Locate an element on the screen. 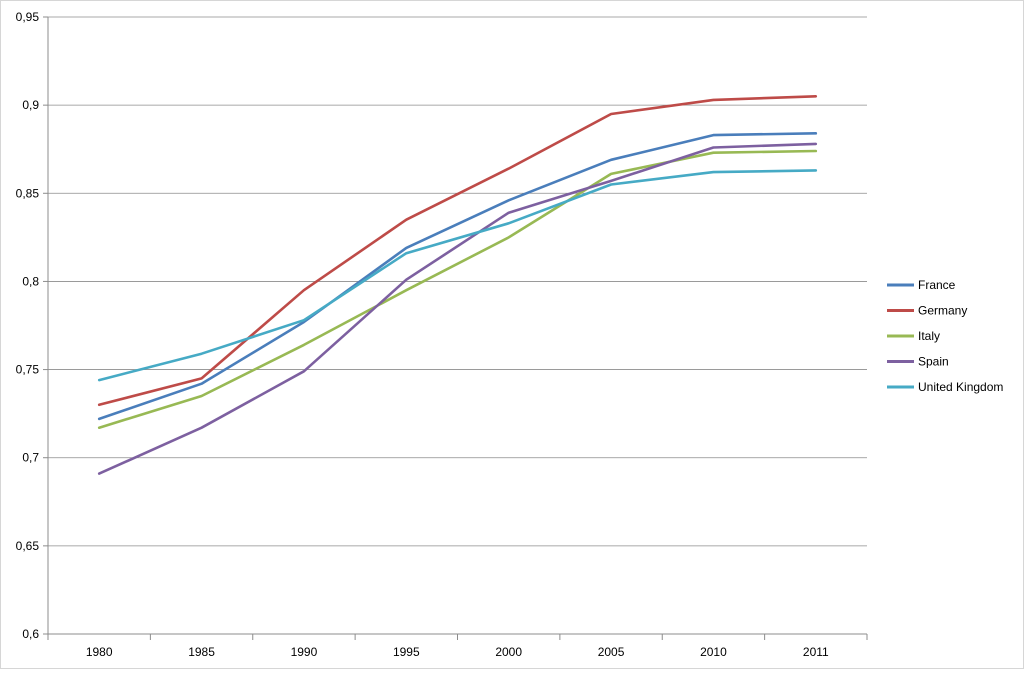 The image size is (1024, 673). legend-label: France is located at coordinates (937, 285).